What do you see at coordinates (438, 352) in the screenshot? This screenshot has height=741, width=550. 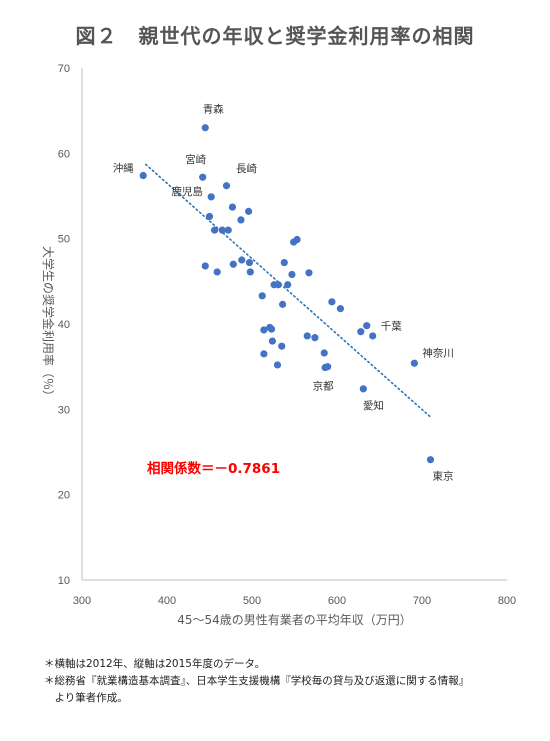 I see `point-label: 神奈川` at bounding box center [438, 352].